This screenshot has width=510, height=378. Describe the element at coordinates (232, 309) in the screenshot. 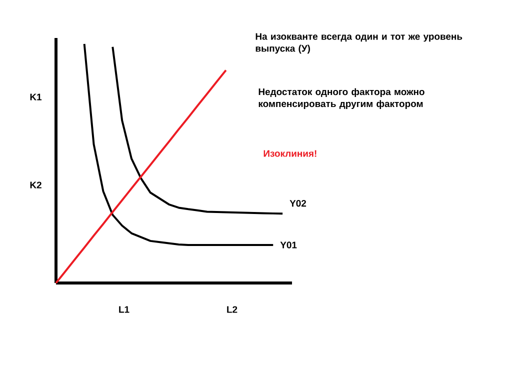

I see `text: L2` at that location.